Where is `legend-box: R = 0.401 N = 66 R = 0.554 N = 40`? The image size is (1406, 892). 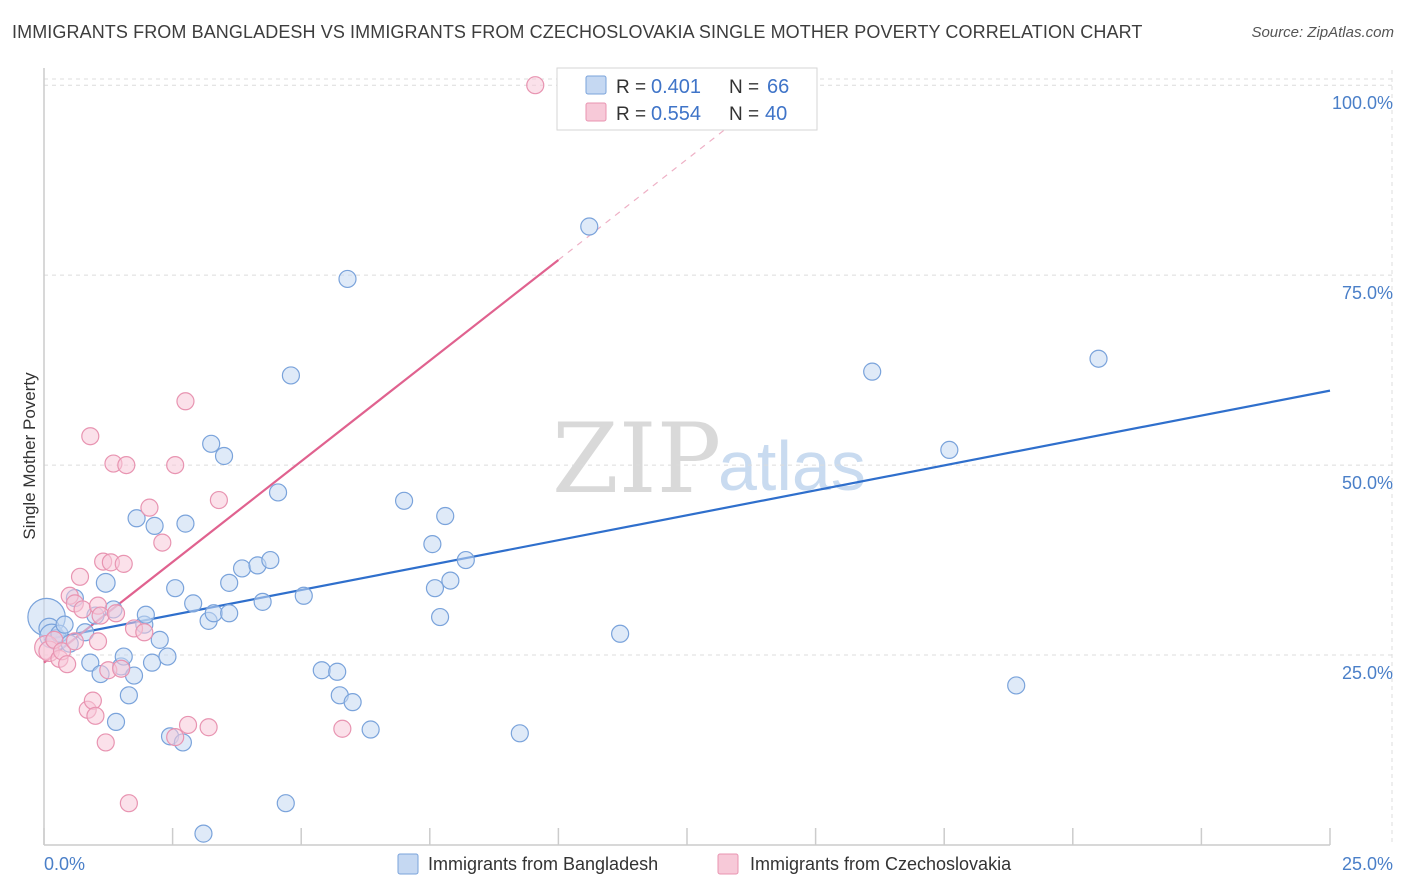
legend-box: R = 0.401 N = 66 R = 0.554 N = 40 is located at coordinates (687, 99).